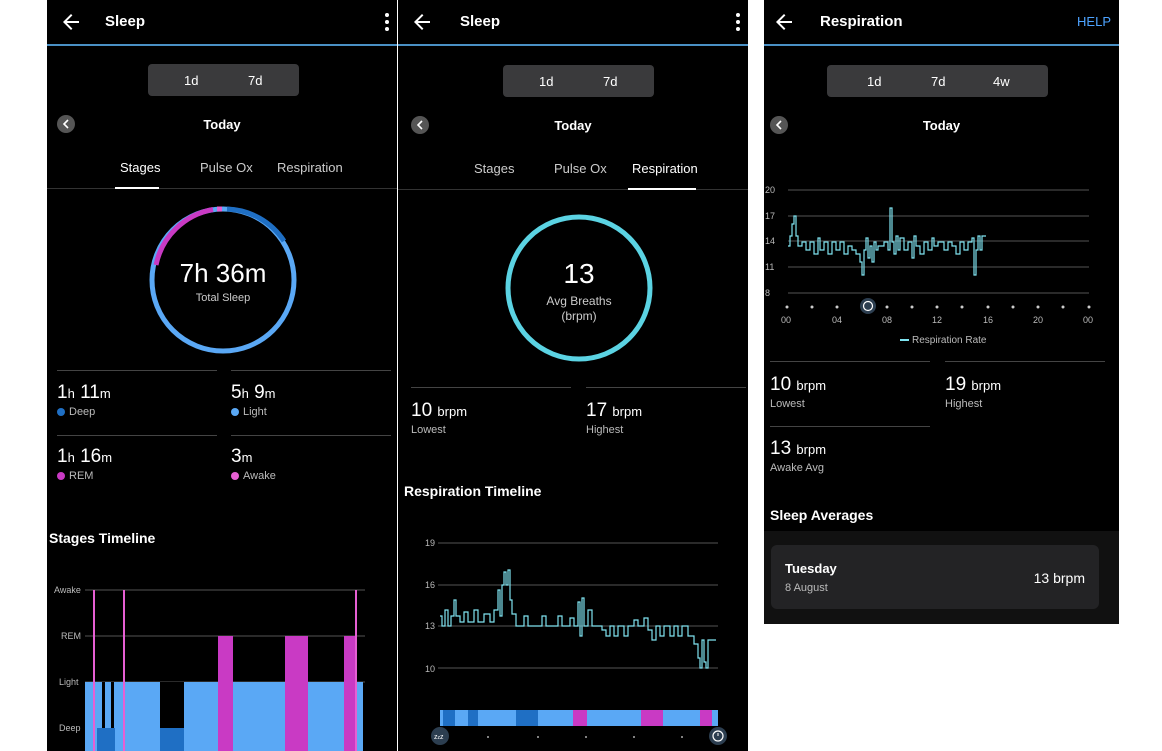 This screenshot has width=1162, height=751. What do you see at coordinates (473, 491) in the screenshot?
I see `respiration-timeline-title: Respiration Timeline` at bounding box center [473, 491].